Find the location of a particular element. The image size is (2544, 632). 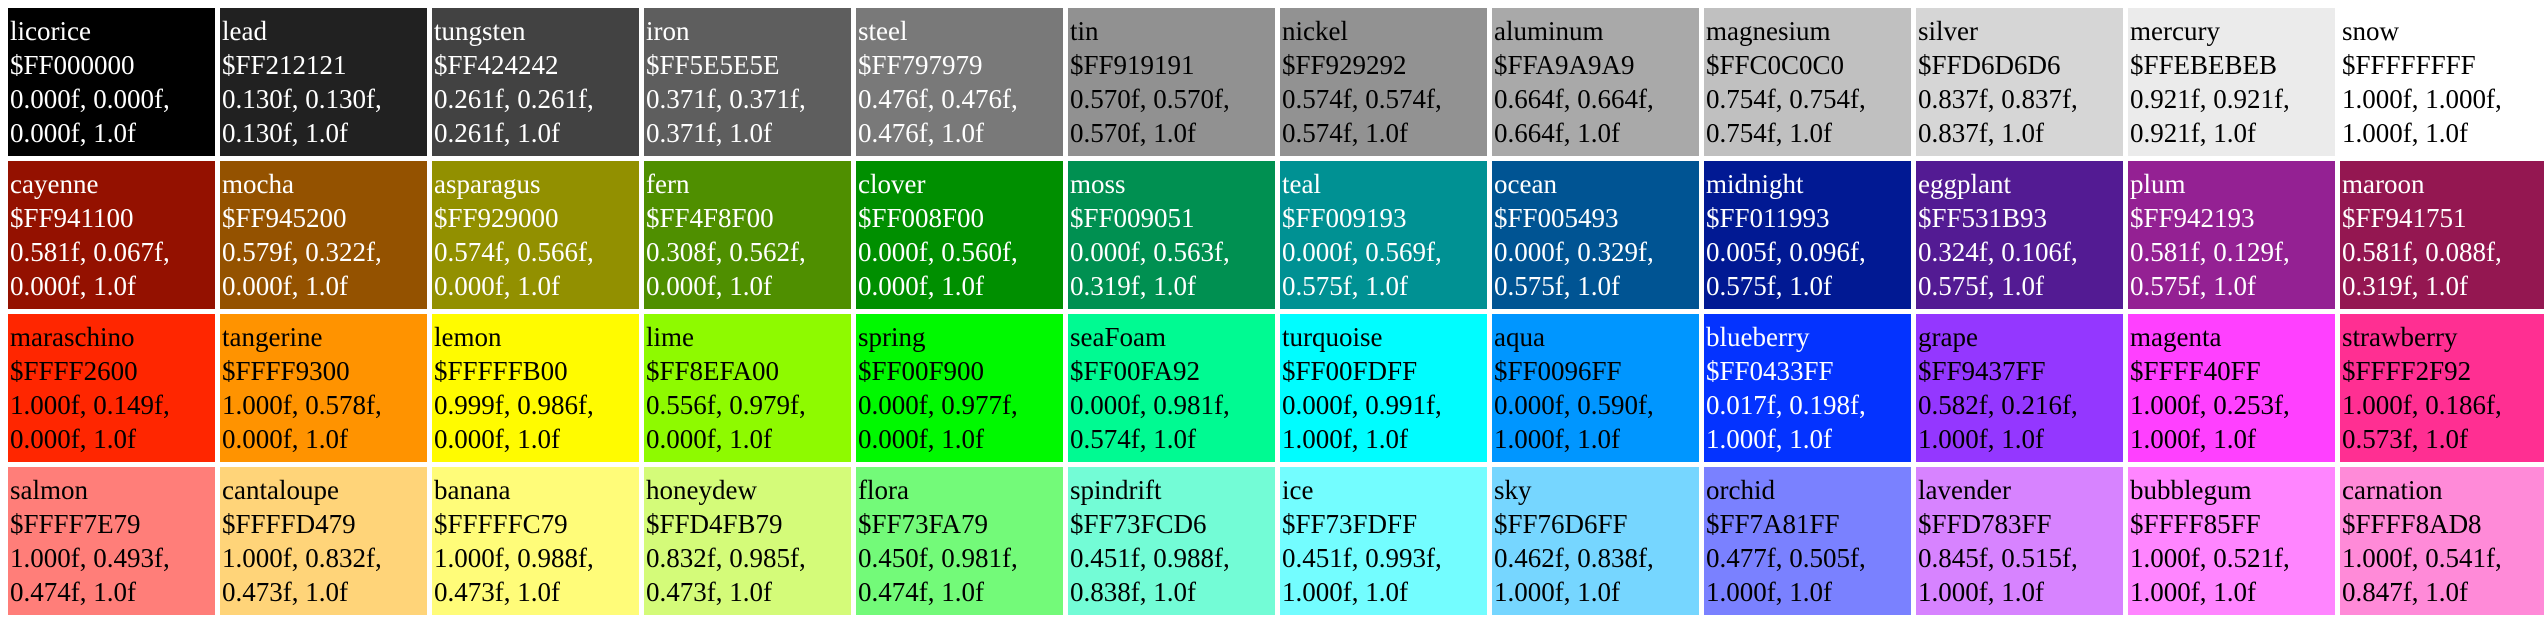

swatch-rgb-line1: 0.371f, 0.371f, is located at coordinates (726, 99).